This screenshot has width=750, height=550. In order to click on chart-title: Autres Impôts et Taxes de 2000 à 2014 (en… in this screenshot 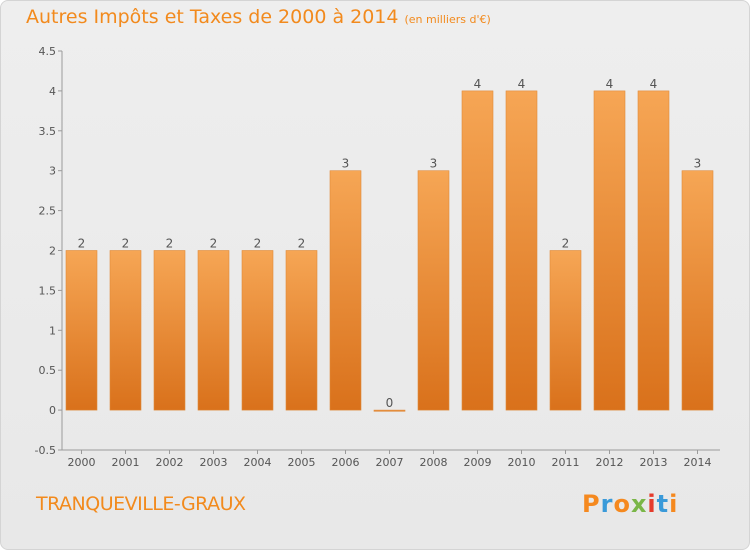, I will do `click(258, 17)`.